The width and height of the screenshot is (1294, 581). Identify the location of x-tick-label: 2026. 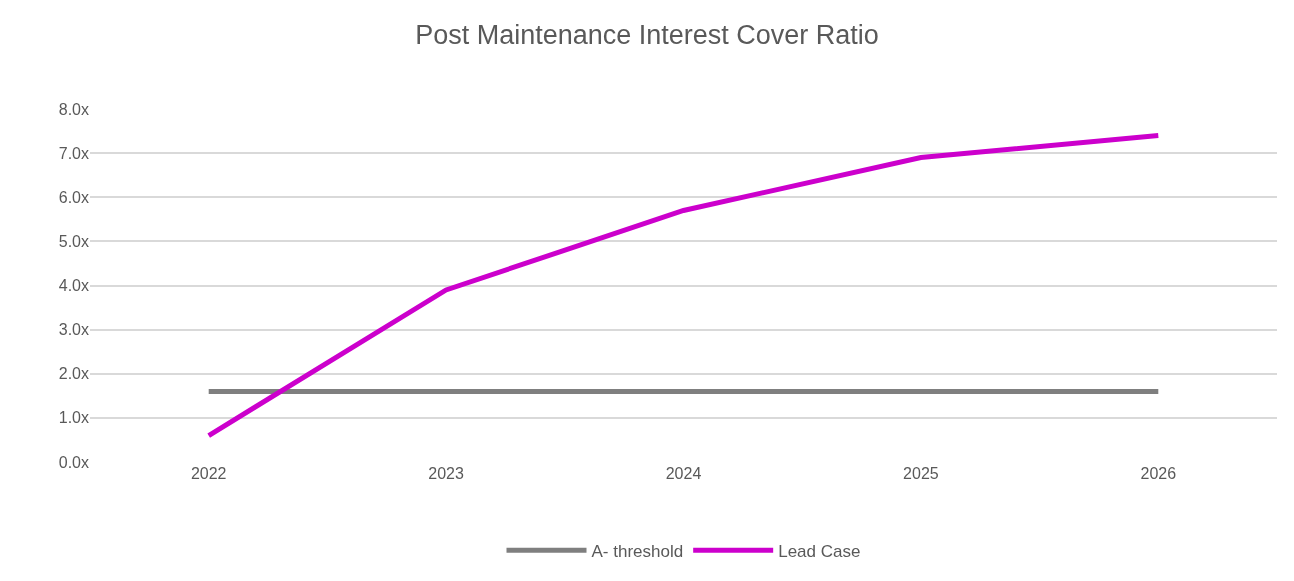
(1158, 473).